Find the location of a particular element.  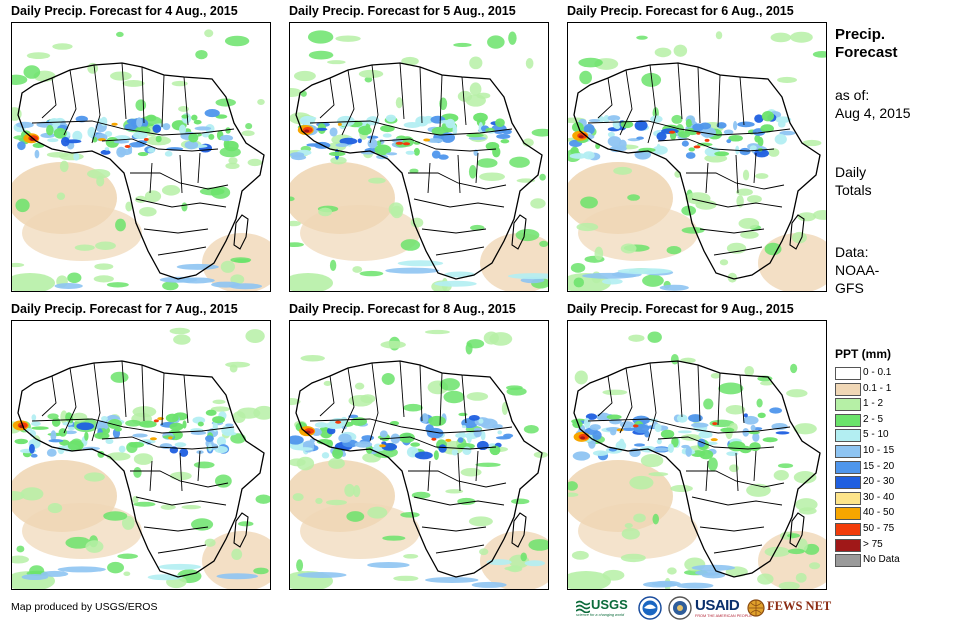

seal-icon is located at coordinates (680, 608).